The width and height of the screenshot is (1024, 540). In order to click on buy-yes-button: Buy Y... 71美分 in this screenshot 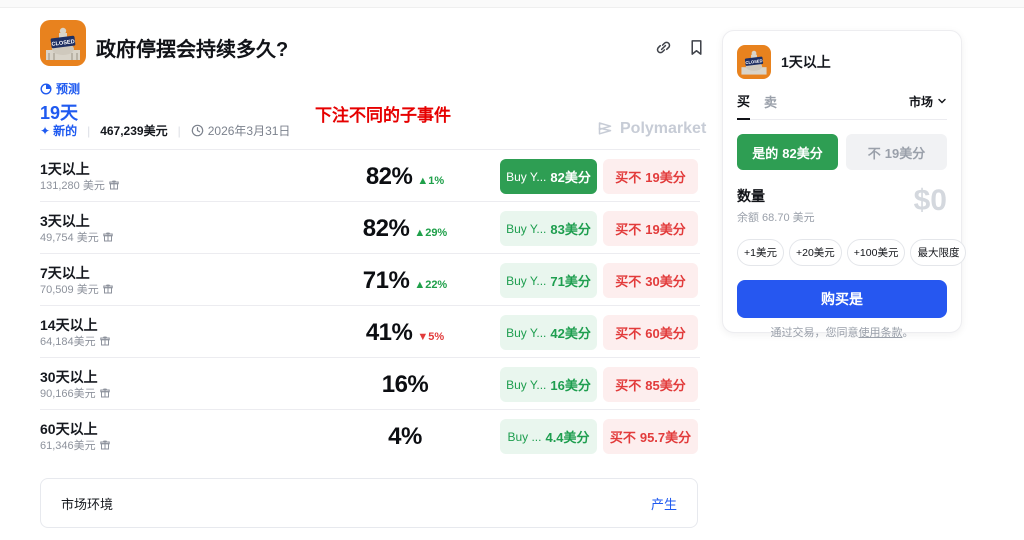, I will do `click(548, 280)`.